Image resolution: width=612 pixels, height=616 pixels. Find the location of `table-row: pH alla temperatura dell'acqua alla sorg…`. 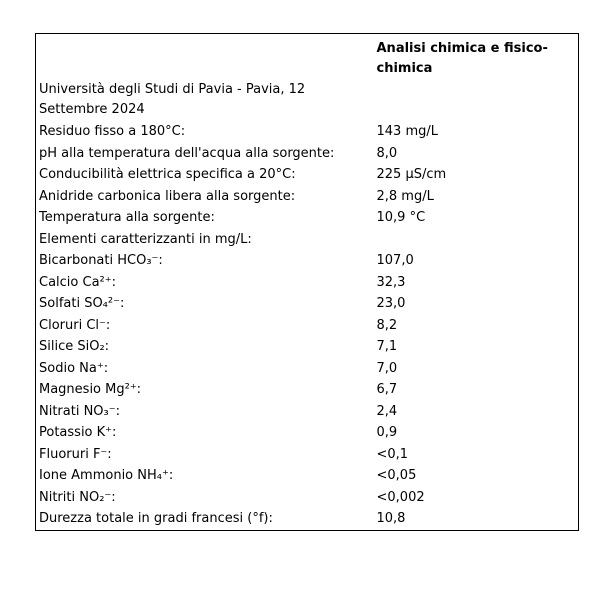

table-row: pH alla temperatura dell'acqua alla sorg… is located at coordinates (307, 154).